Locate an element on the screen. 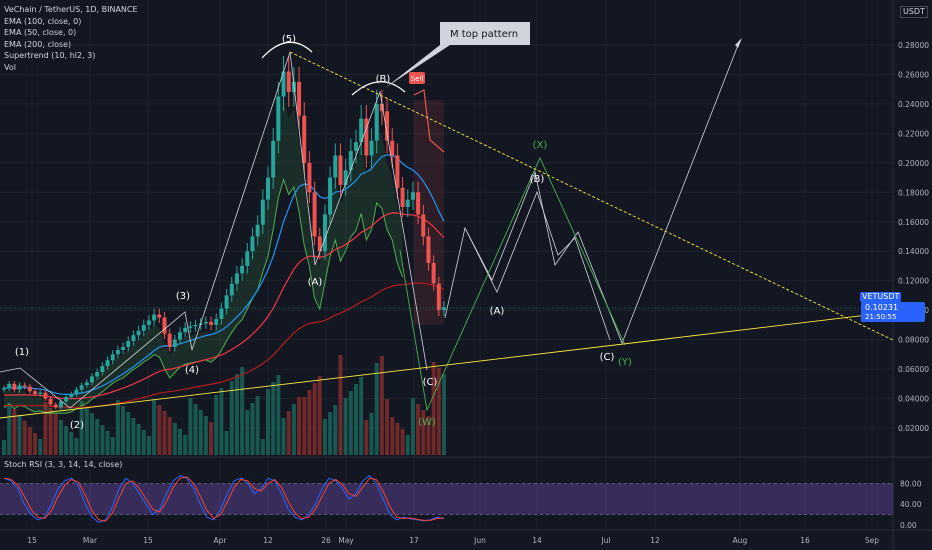 Image resolution: width=932 pixels, height=550 pixels. y-tick-label: 0.26000 is located at coordinates (913, 74).